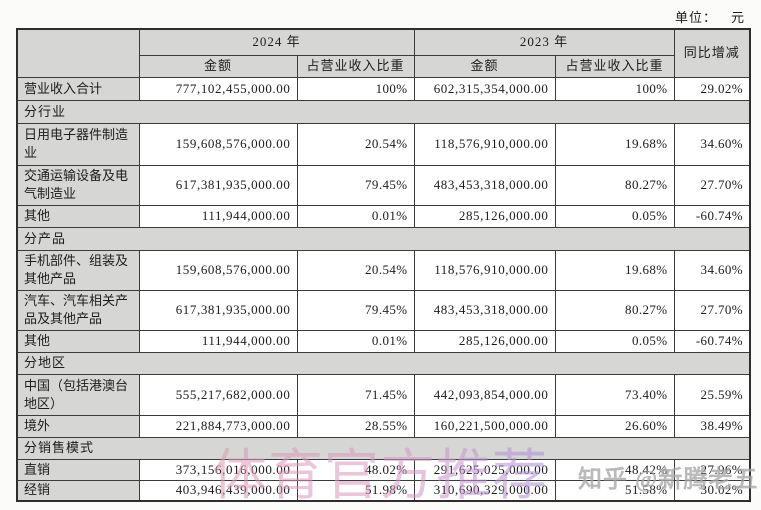 This screenshot has height=510, width=761. I want to click on yoy-cell: 38.49%, so click(712, 426).